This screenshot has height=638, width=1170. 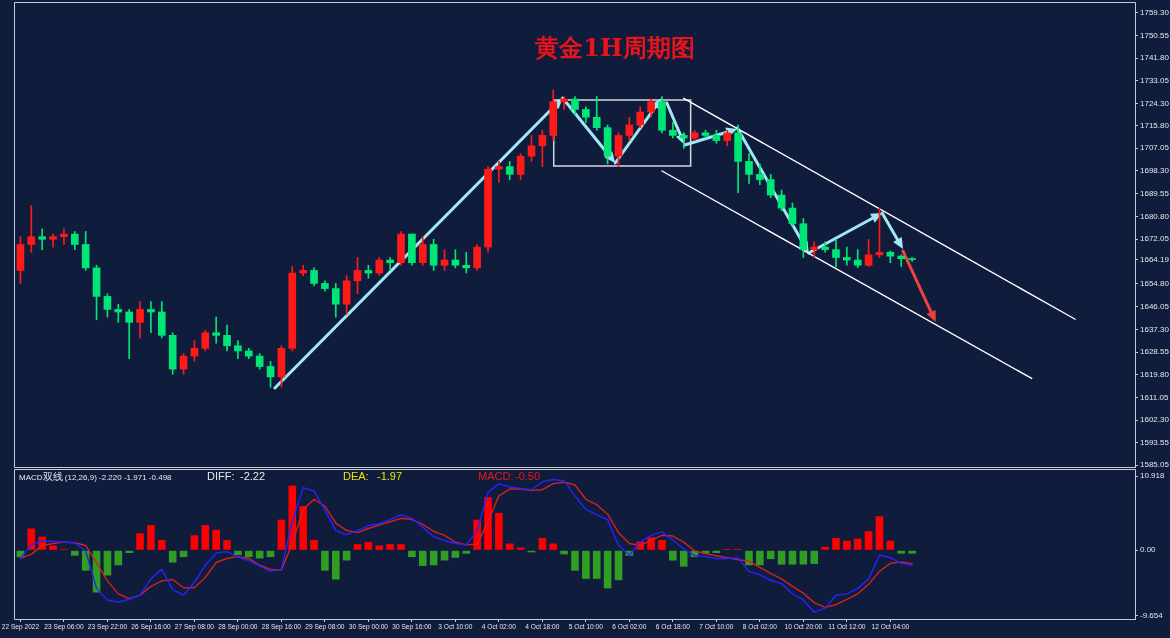 I want to click on y-tick-label: 1698.30, so click(x=1155, y=171).